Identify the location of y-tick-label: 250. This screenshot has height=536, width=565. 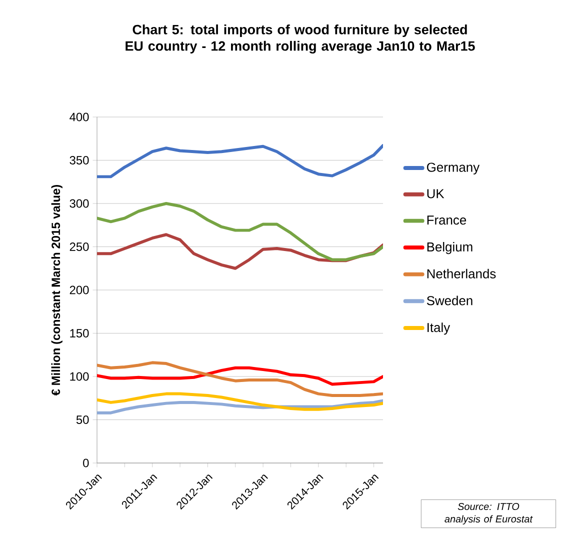
(79, 246).